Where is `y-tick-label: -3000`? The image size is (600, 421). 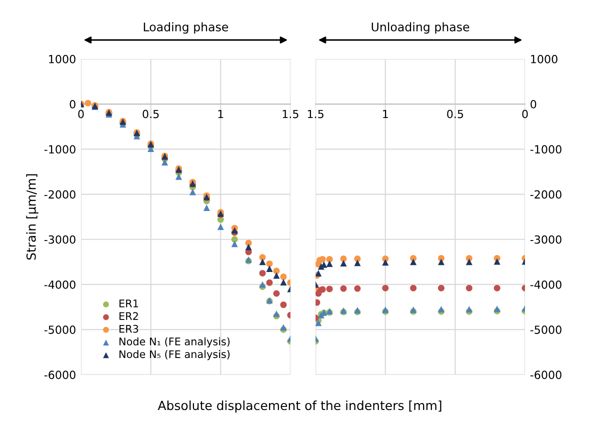
y-tick-label: -3000 is located at coordinates (60, 239).